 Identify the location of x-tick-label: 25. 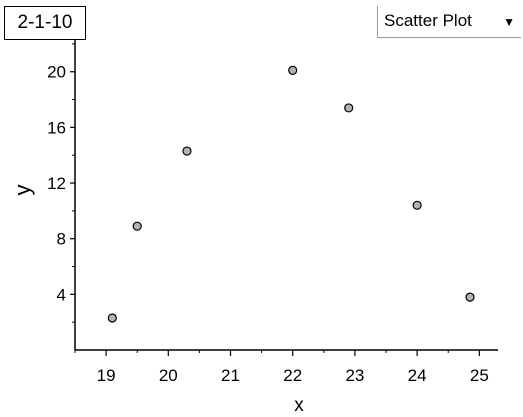
(479, 375).